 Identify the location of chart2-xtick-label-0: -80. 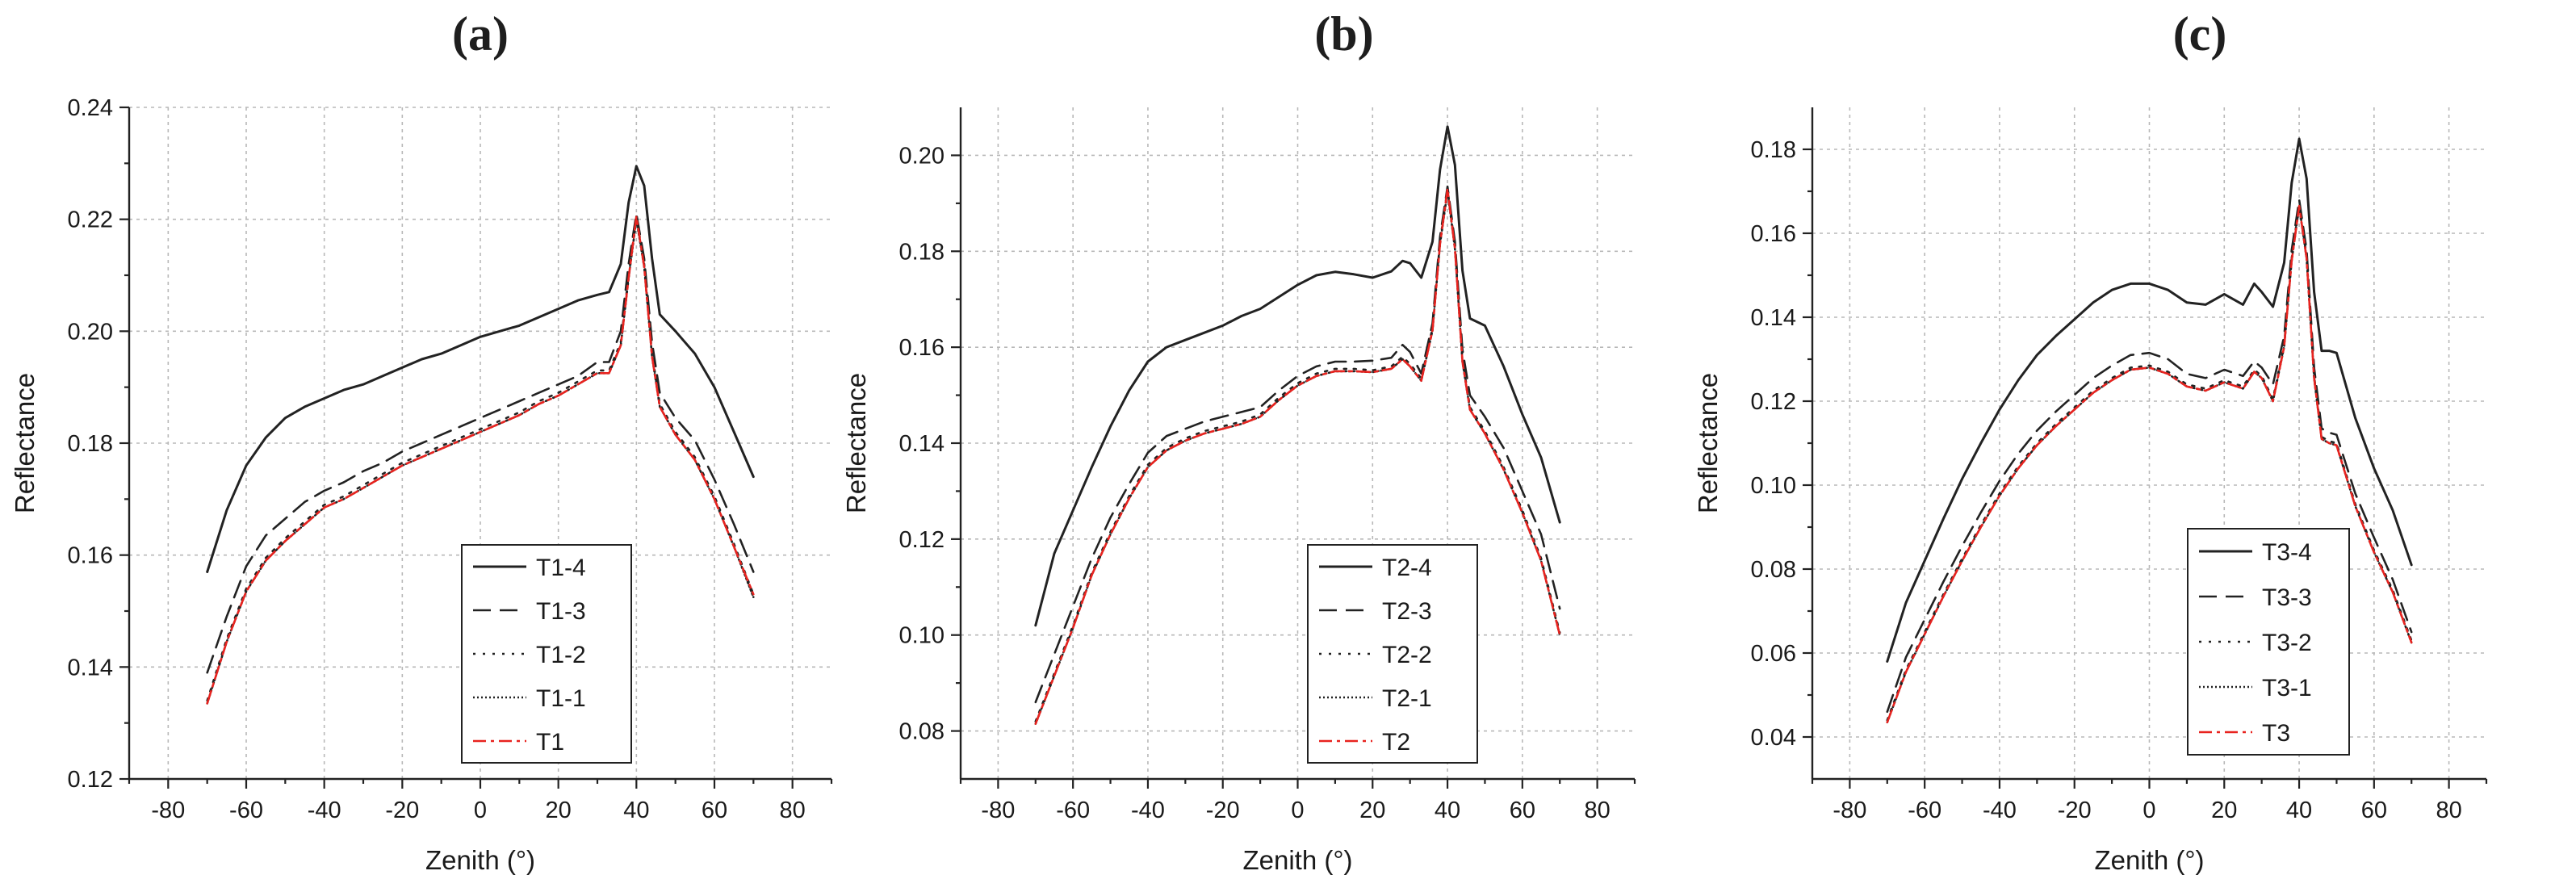
(1849, 810).